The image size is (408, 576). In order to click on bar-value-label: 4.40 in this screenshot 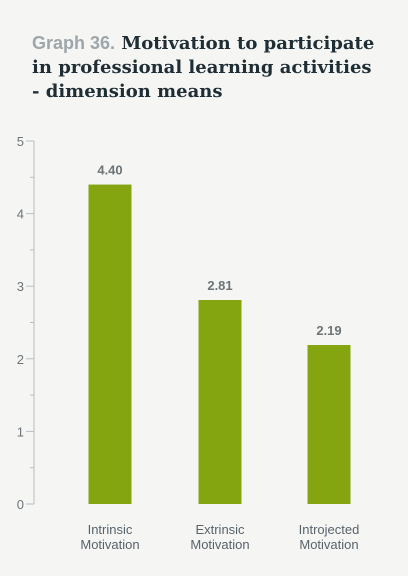, I will do `click(109, 170)`.